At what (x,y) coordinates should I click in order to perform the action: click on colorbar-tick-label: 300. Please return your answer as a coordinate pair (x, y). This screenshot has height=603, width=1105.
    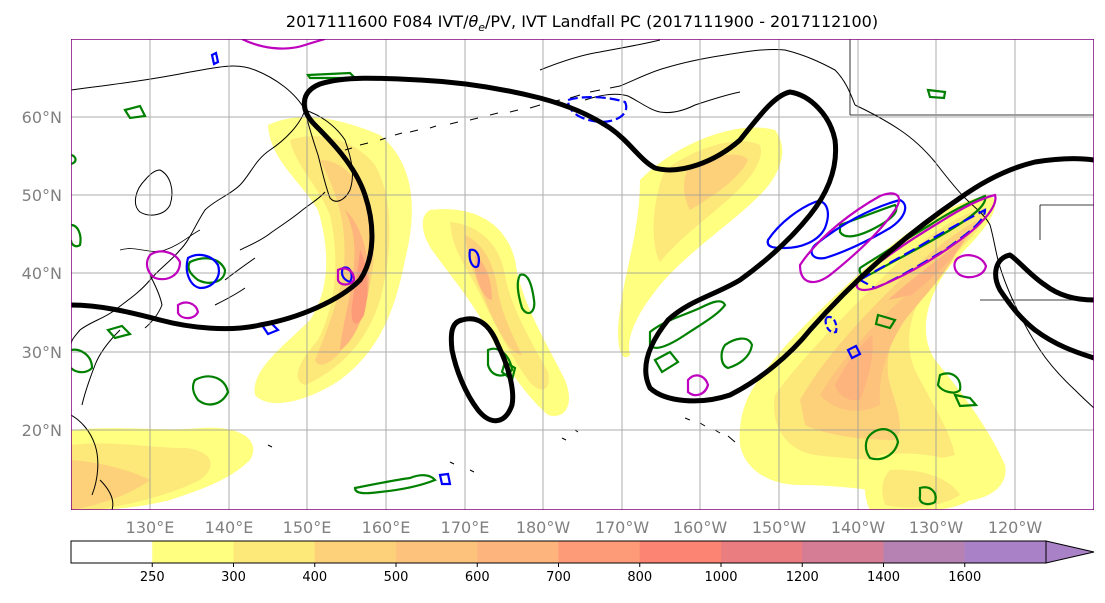
    Looking at the image, I should click on (233, 577).